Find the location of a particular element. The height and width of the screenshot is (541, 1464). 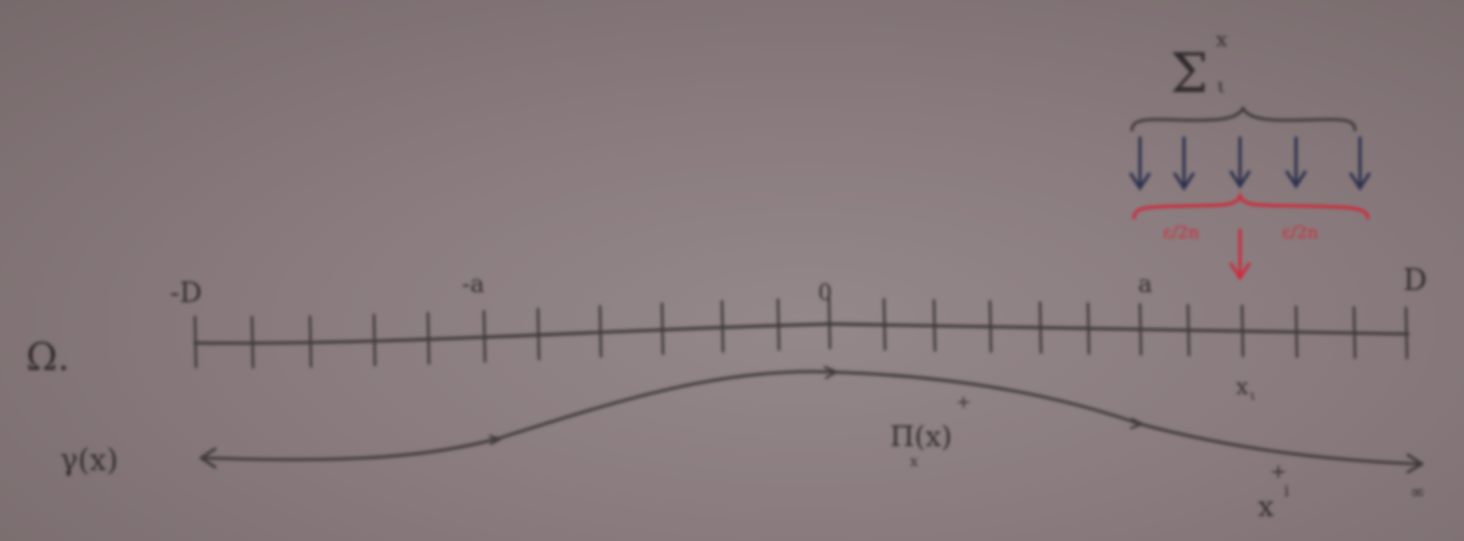

sigma-subscript: ι is located at coordinates (1221, 85).